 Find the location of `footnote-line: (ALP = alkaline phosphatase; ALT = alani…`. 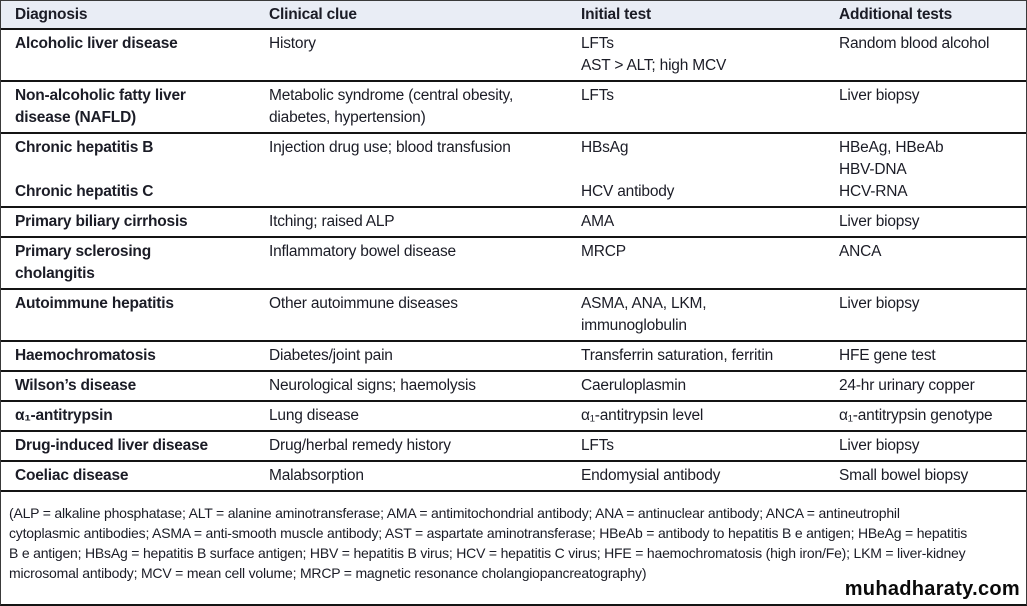

footnote-line: (ALP = alkaline phosphatase; ALT = alani… is located at coordinates (454, 513).